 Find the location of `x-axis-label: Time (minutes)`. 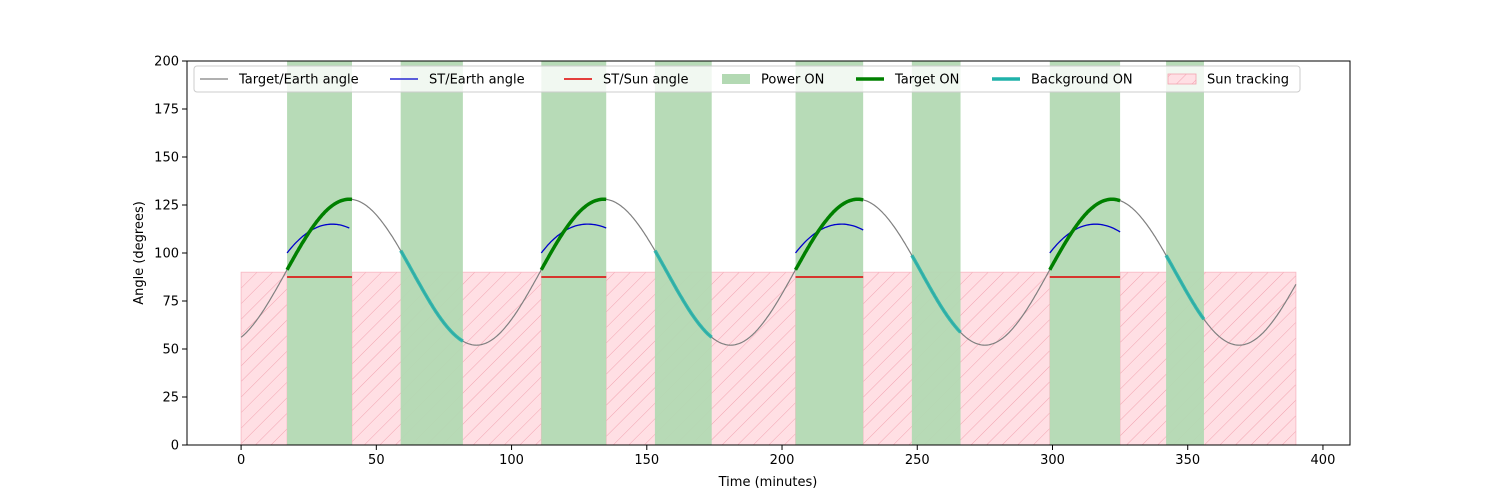

x-axis-label: Time (minutes) is located at coordinates (768, 482).